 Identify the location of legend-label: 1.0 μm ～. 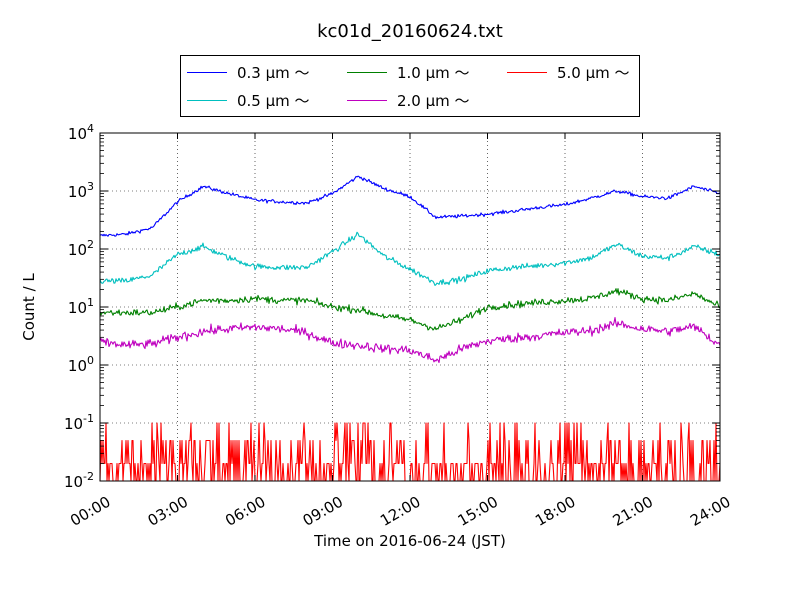
(433, 72).